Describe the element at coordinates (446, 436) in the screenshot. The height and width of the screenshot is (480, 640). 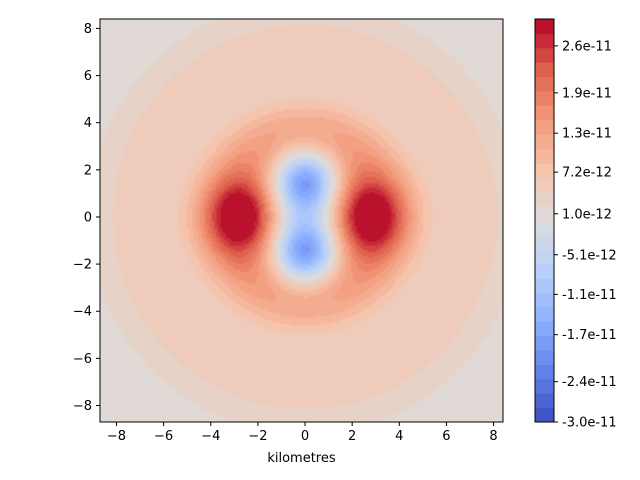
I see `x-tick-label: 6` at that location.